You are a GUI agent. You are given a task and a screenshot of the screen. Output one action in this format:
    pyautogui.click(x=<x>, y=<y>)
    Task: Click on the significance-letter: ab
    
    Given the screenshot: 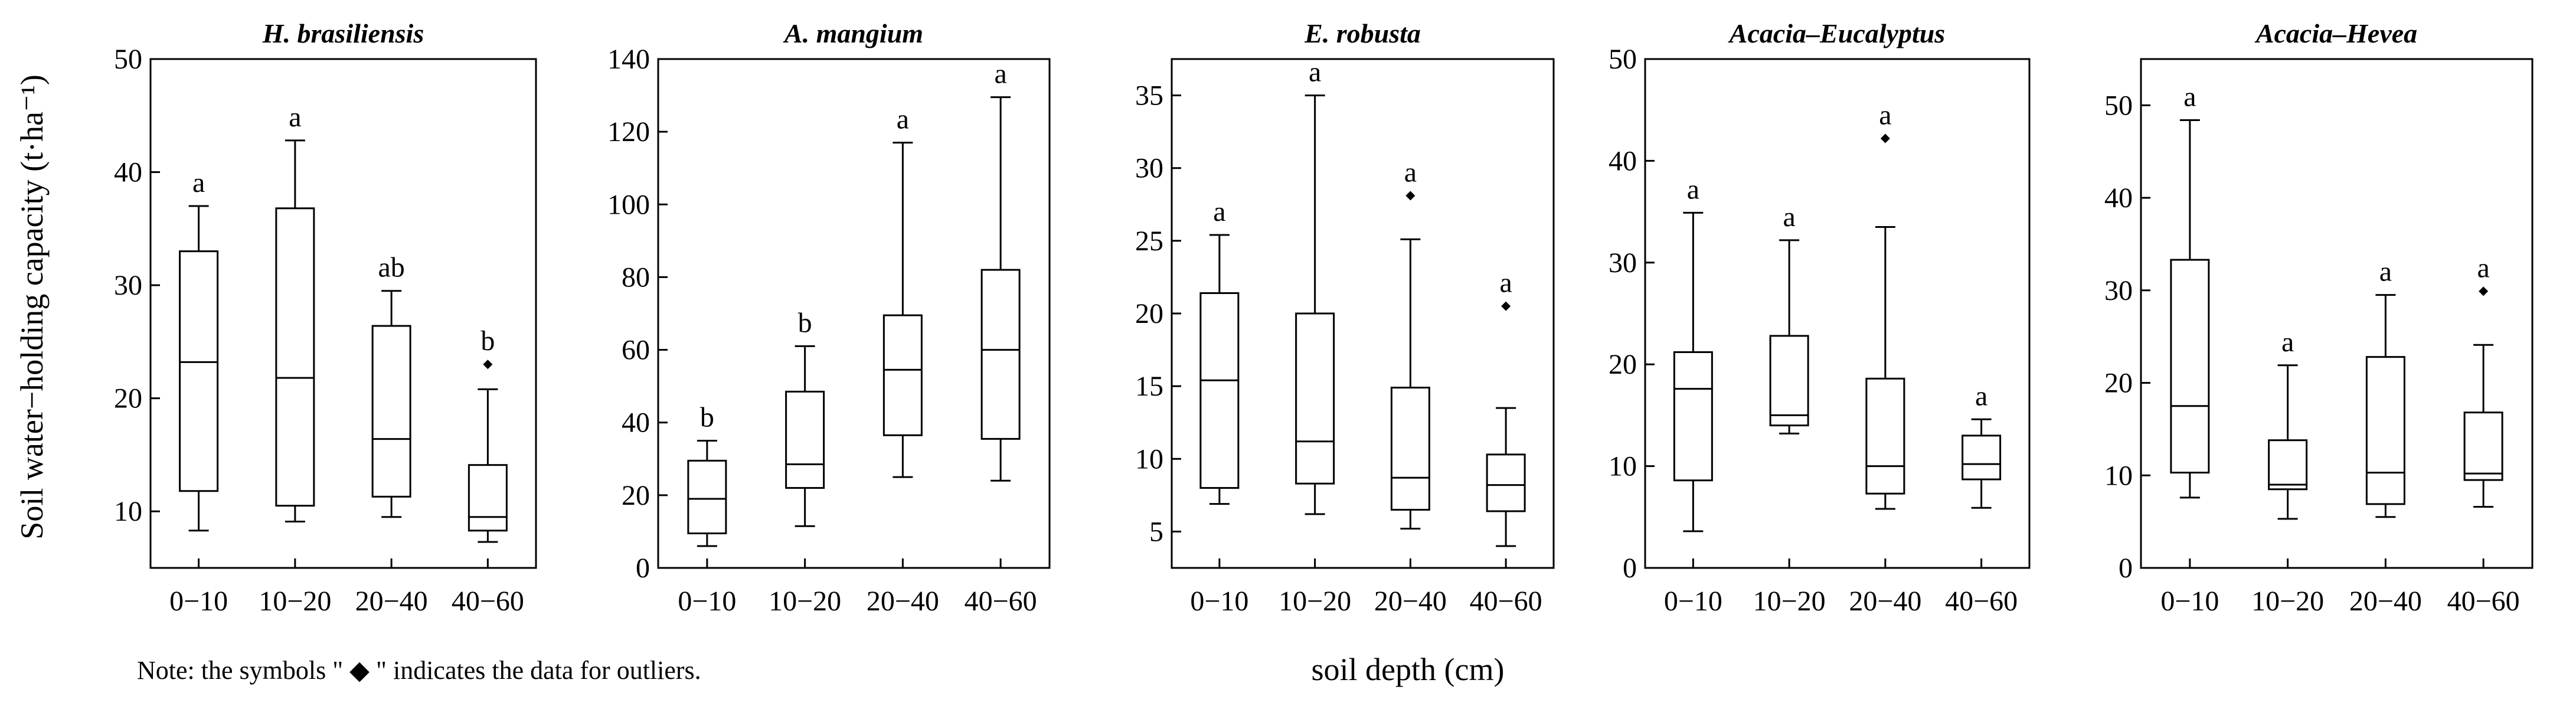 What is the action you would take?
    pyautogui.click(x=391, y=267)
    